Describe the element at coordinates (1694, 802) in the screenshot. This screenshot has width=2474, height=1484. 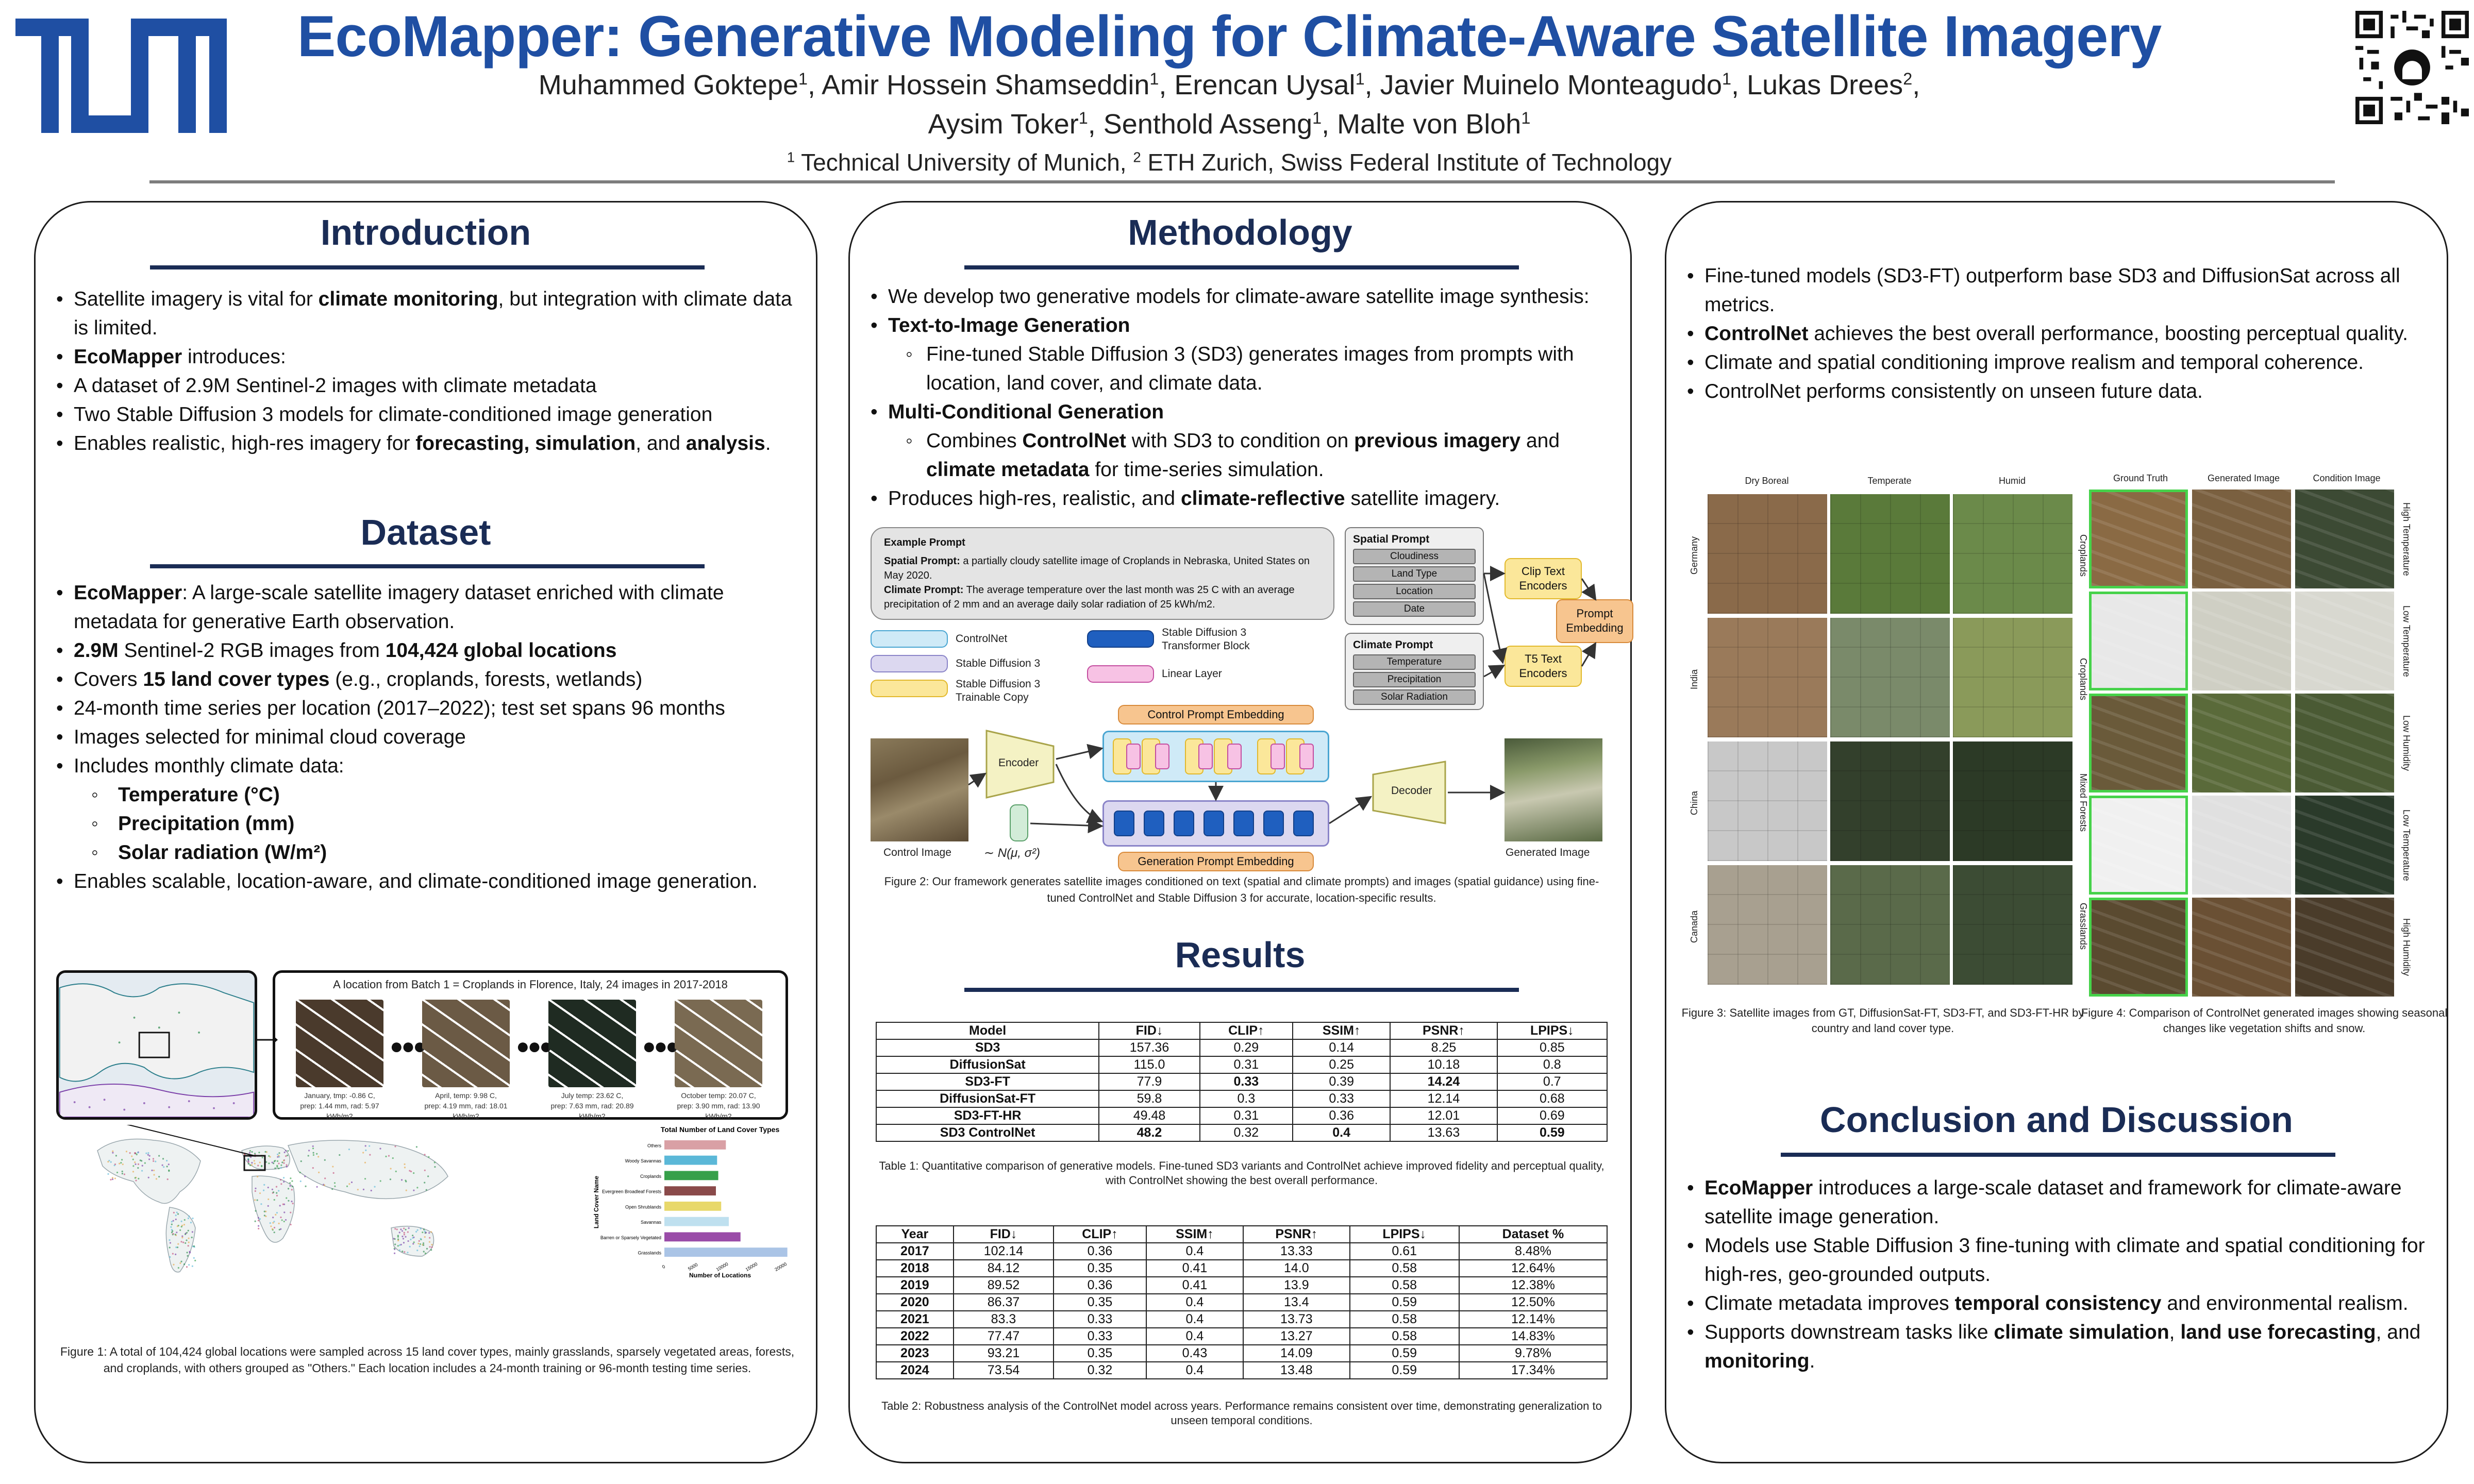
I see `fig3-row-label: China` at that location.